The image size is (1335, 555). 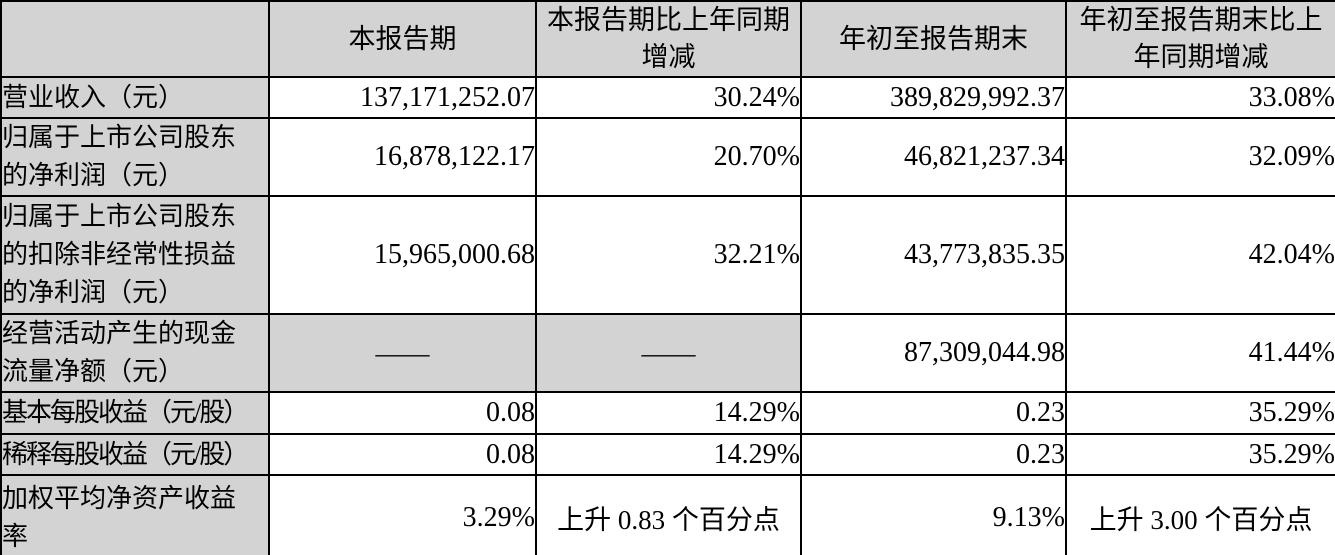 I want to click on col-header-year-to-date: 年初至报告期末, so click(x=933, y=39).